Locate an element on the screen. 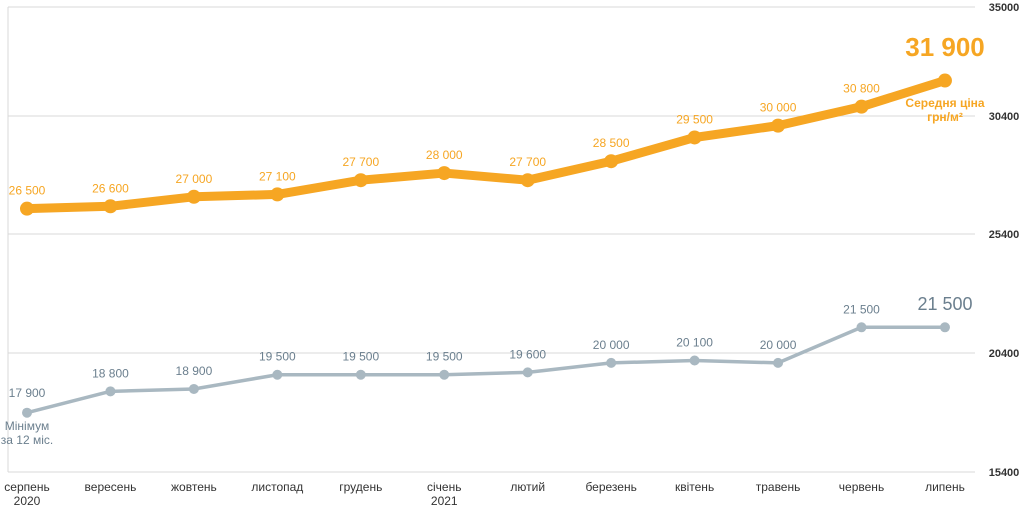  x-tick-label: серпень 2020 is located at coordinates (26, 494).